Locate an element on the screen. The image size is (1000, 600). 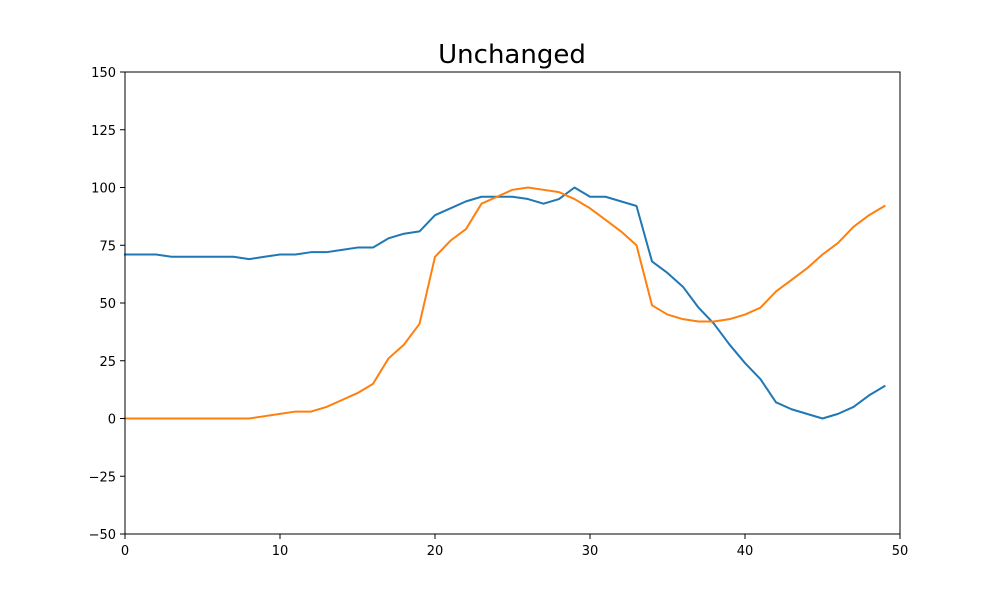
y-tick-label: 125 is located at coordinates (103, 131).